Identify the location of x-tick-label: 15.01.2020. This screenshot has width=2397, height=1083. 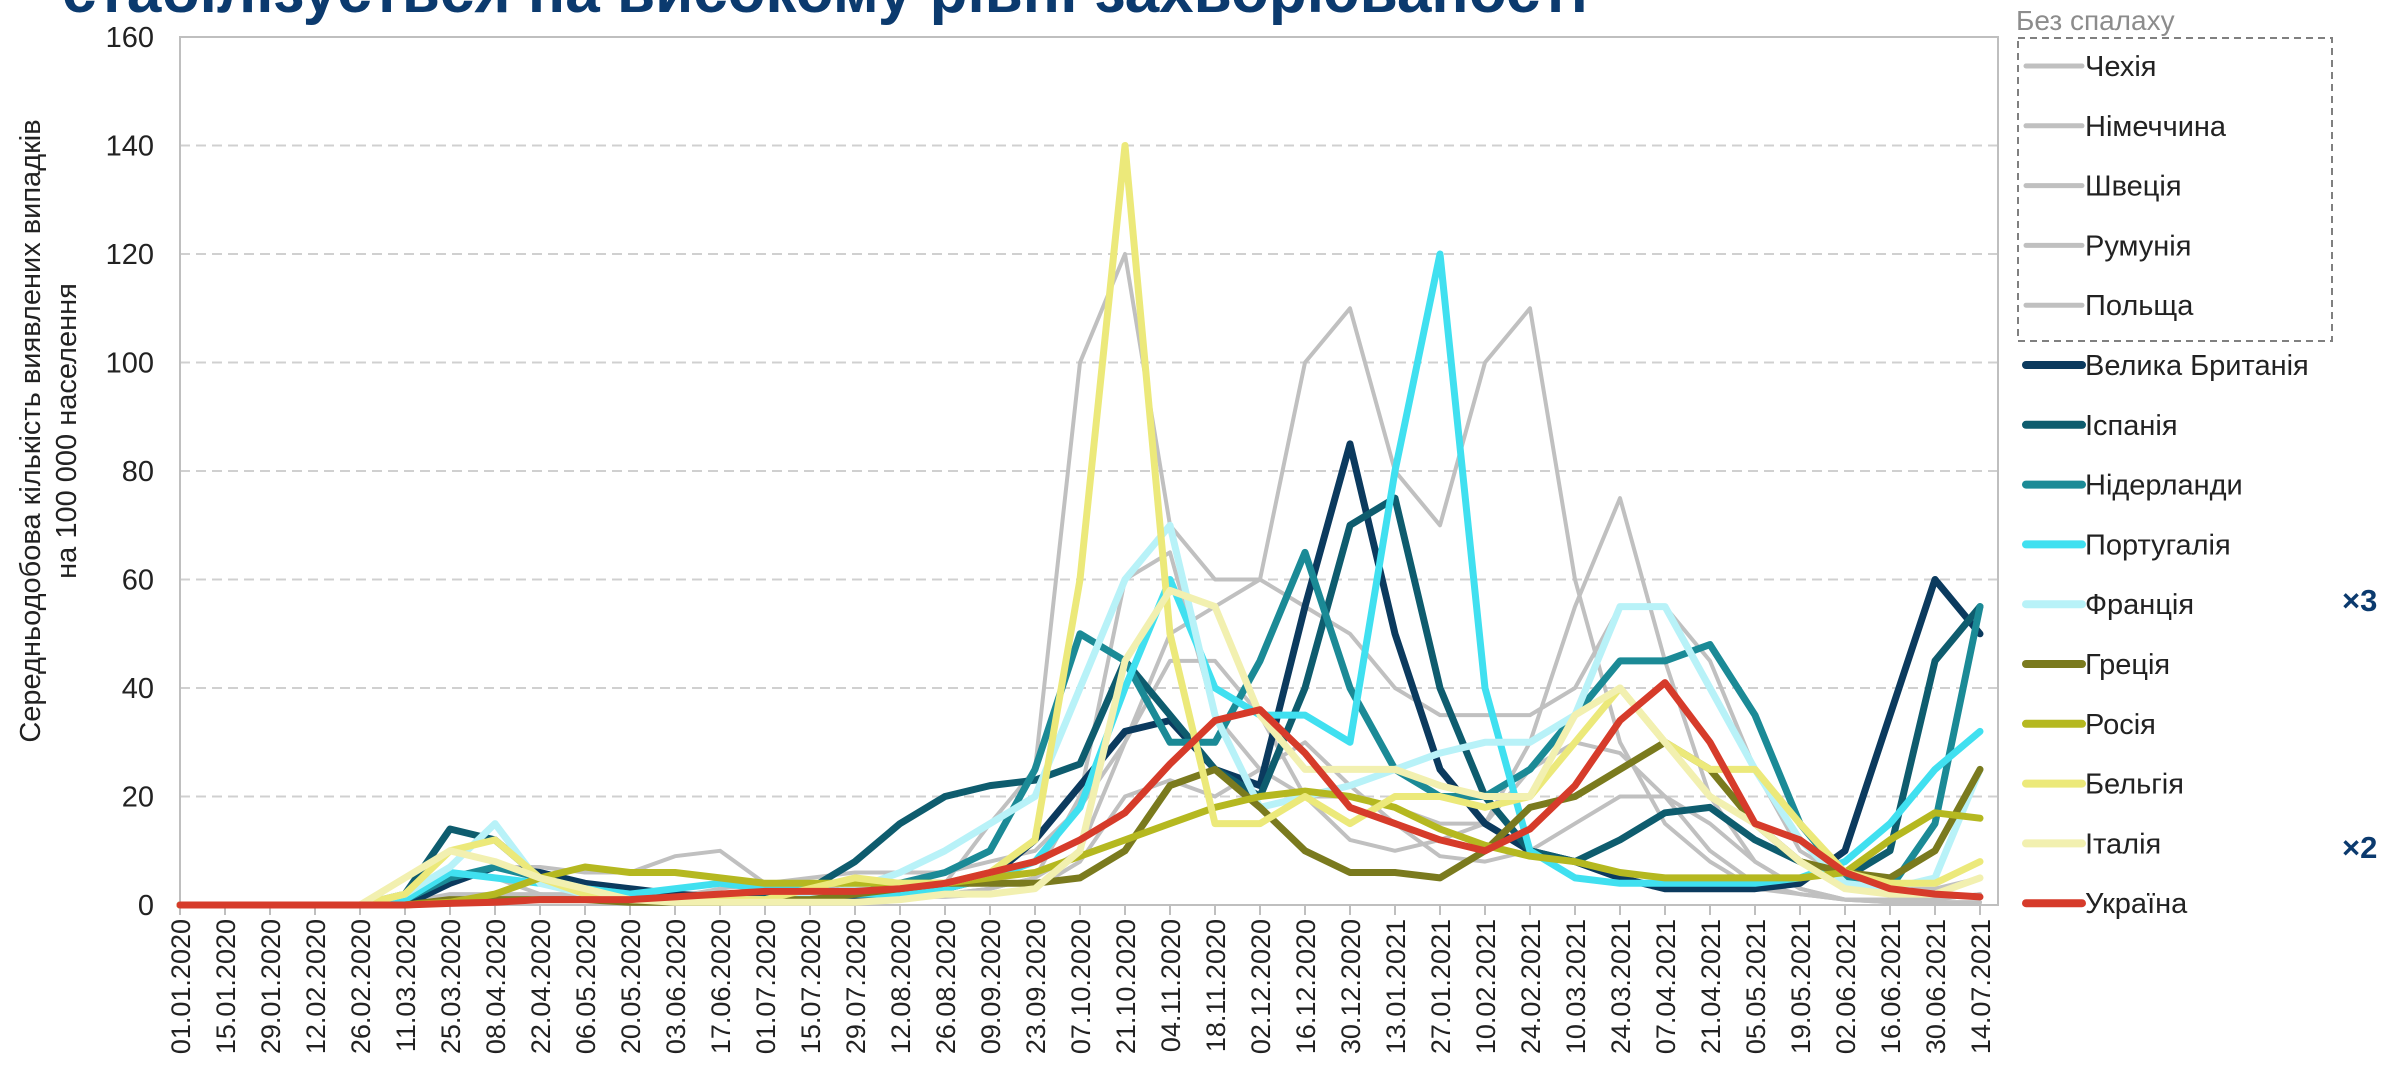
(226, 986).